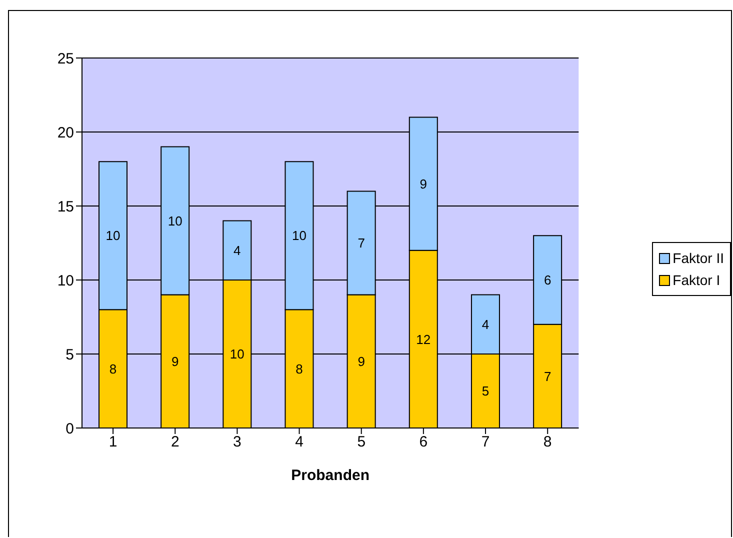  I want to click on x-tick-label: 6, so click(423, 442).